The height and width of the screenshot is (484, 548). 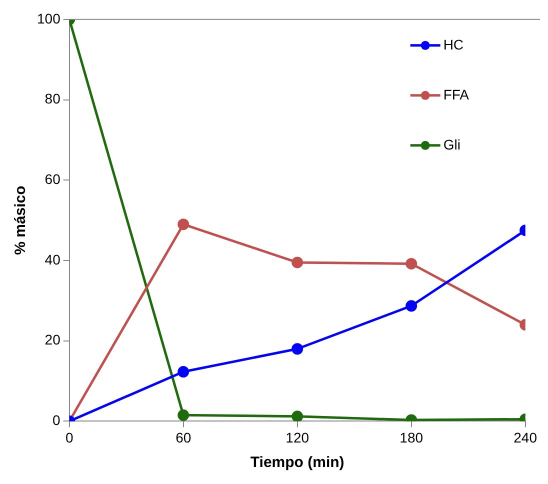 I want to click on x-tick-label: 240, so click(x=526, y=437).